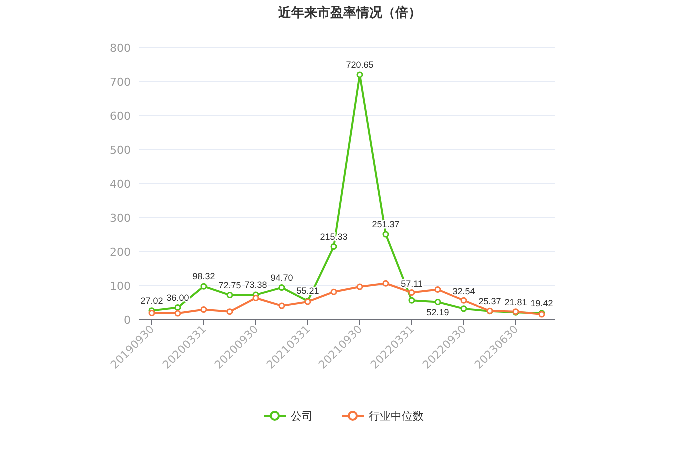  What do you see at coordinates (360, 65) in the screenshot?
I see `data-label: 720.65` at bounding box center [360, 65].